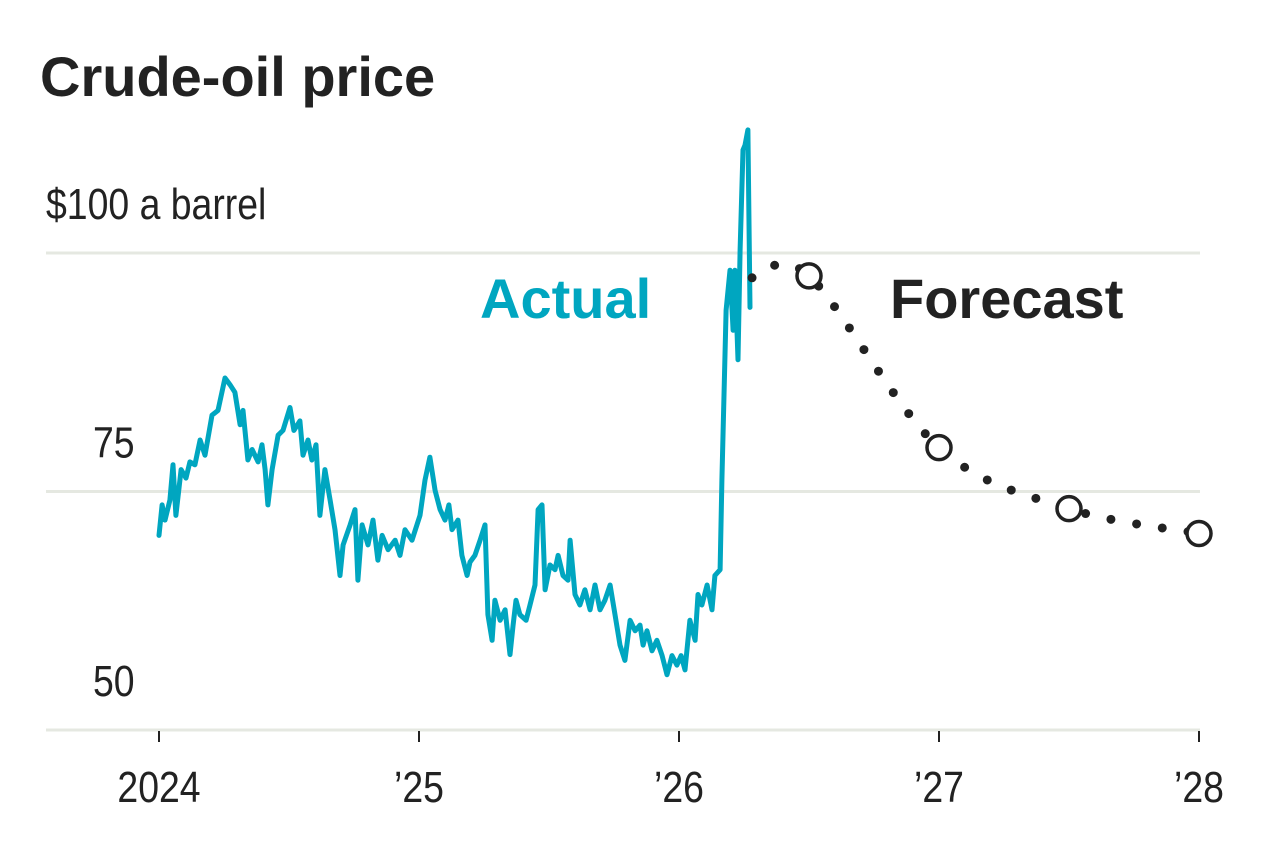 The image size is (1280, 855). Describe the element at coordinates (1006, 298) in the screenshot. I see `legend-forecast: Forecast` at that location.